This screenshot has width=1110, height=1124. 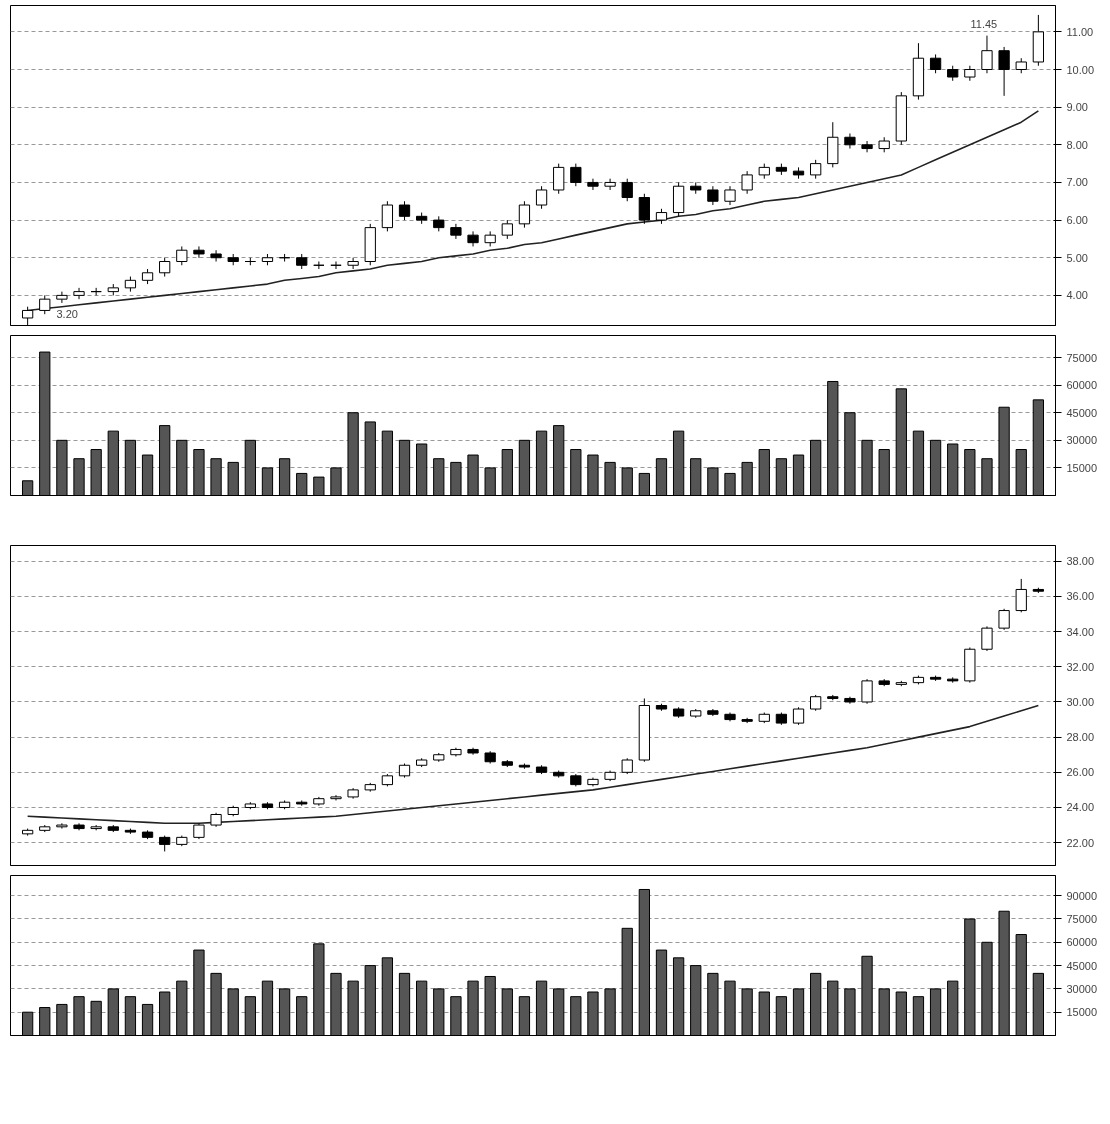 What do you see at coordinates (1077, 182) in the screenshot?
I see `y-tick-label: 7.00` at bounding box center [1077, 182].